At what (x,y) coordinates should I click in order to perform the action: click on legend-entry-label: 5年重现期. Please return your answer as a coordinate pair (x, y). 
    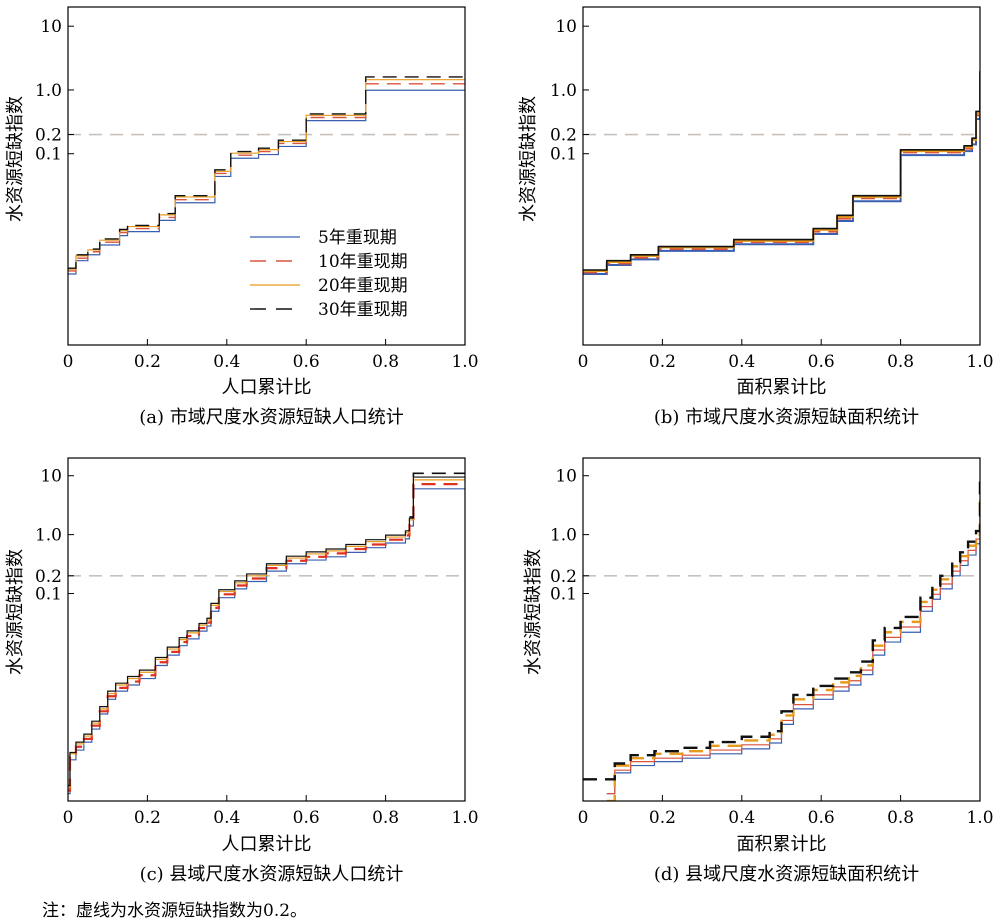
    Looking at the image, I should click on (357, 238).